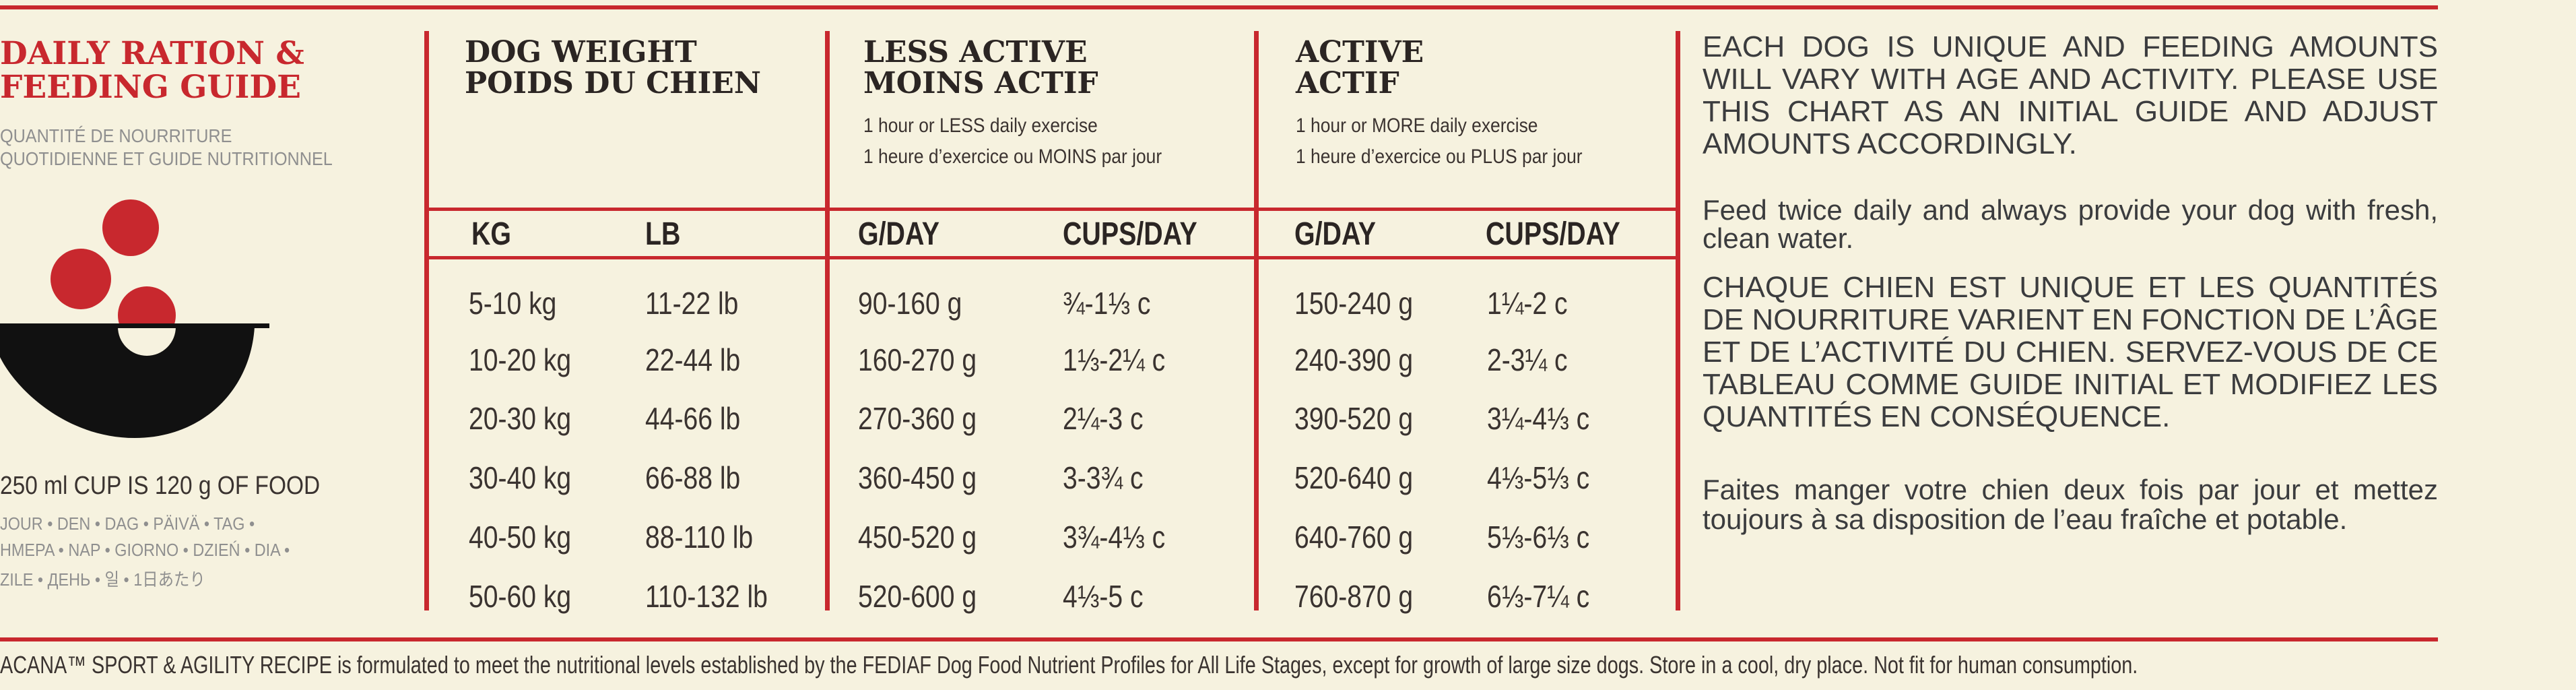  Describe the element at coordinates (1354, 596) in the screenshot. I see `cell-active-g: 760-870 g` at that location.